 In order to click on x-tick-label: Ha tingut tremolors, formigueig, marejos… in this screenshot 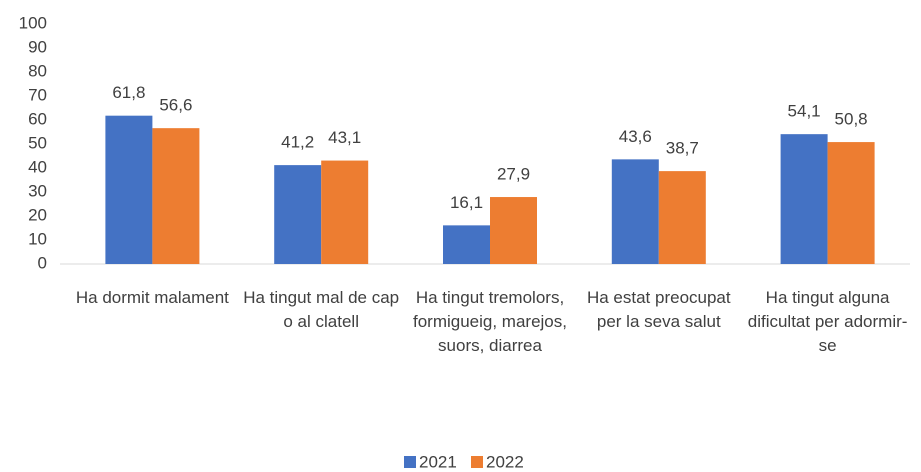, I will do `click(489, 321)`.